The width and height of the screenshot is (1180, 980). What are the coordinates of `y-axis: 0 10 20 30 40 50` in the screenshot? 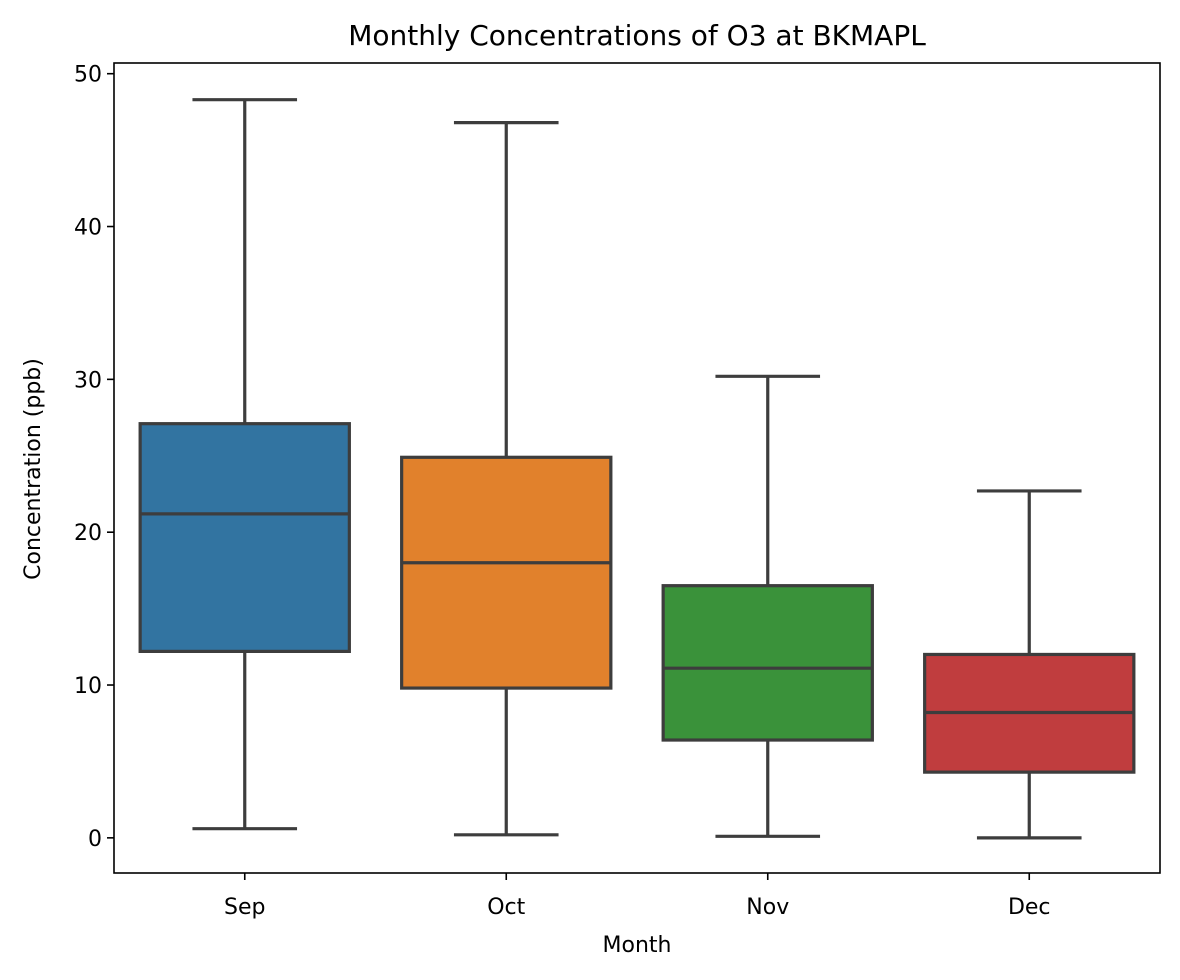 It's located at (94, 457).